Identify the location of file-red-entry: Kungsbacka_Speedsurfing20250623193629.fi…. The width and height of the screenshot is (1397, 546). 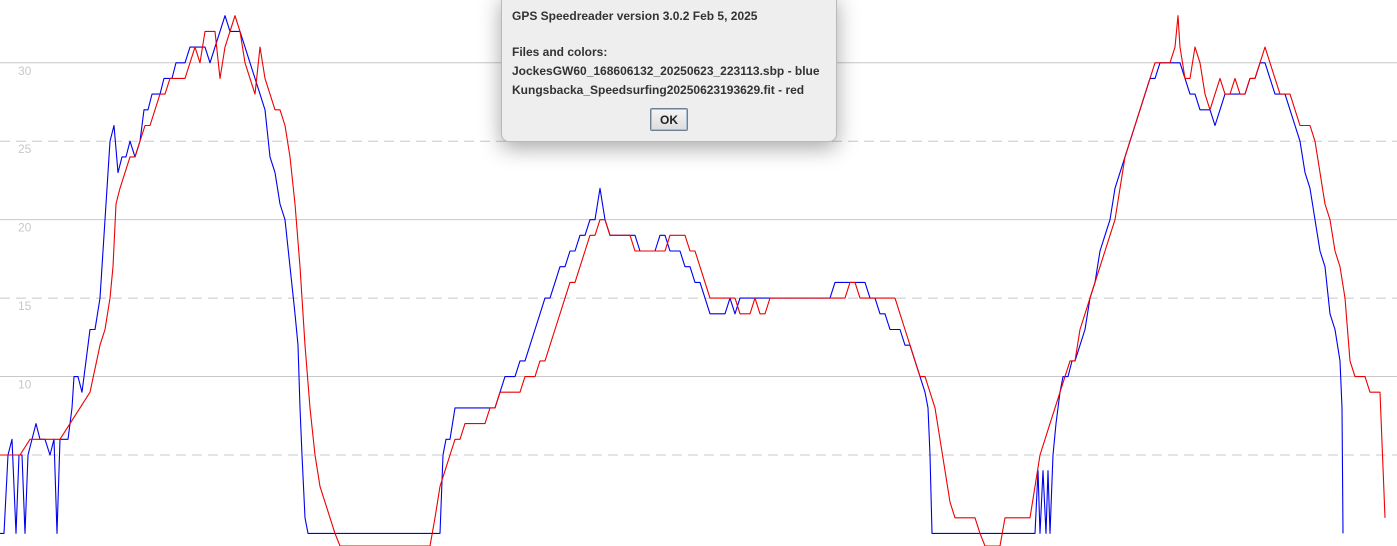
(658, 90).